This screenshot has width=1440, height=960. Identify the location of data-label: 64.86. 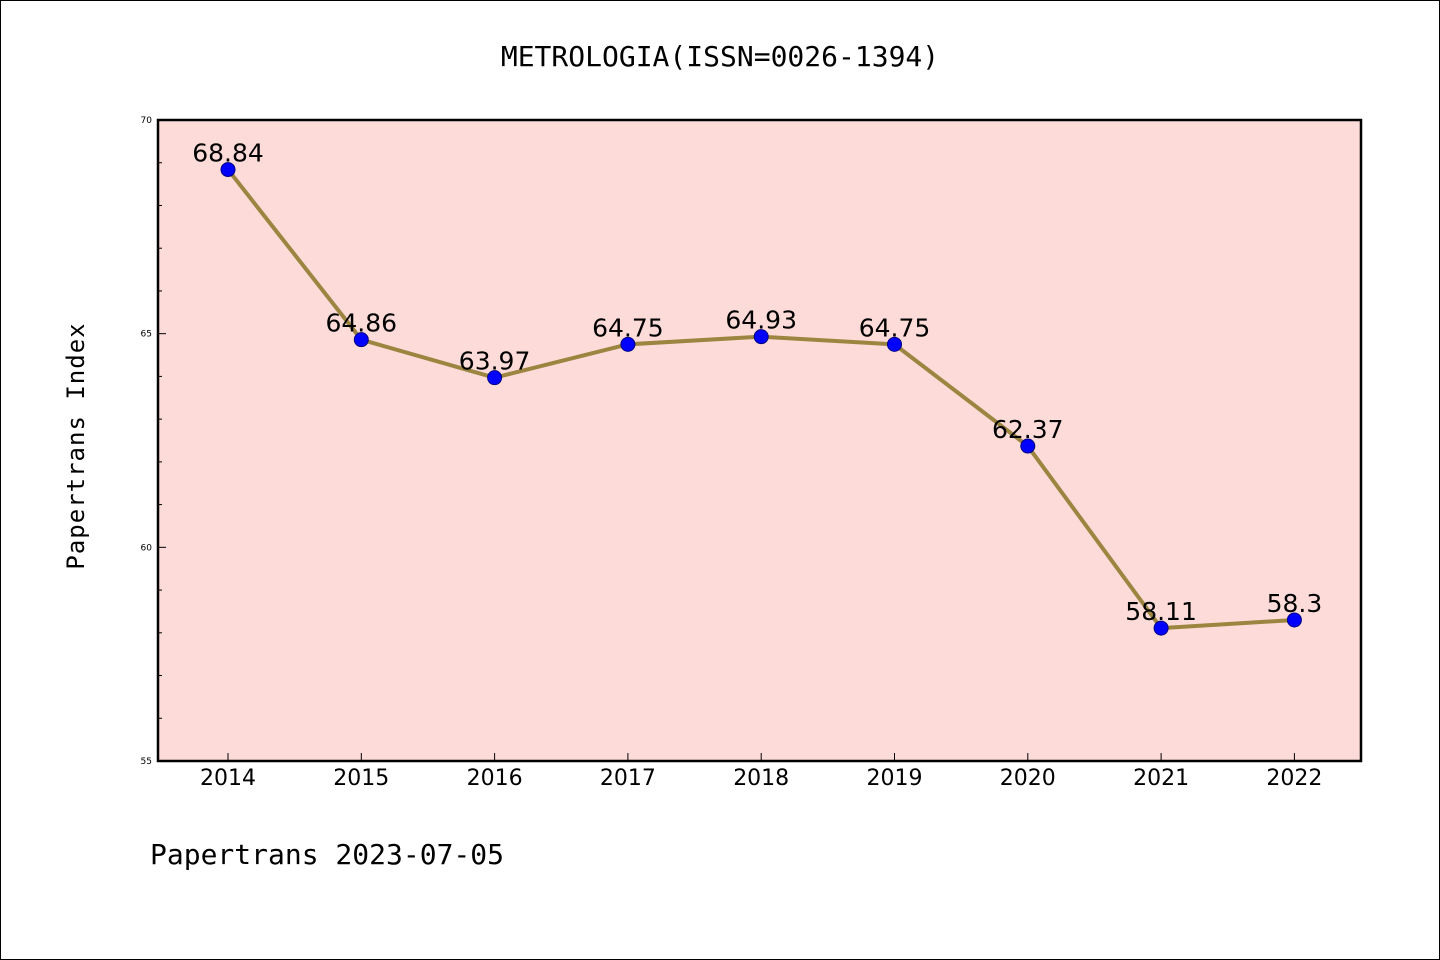
(362, 323).